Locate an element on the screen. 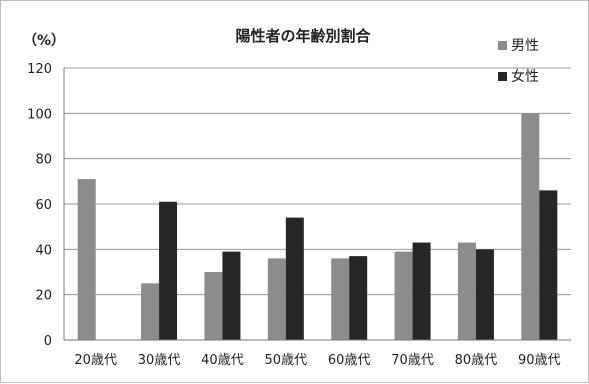 The image size is (589, 384). y-tick-label: 120 is located at coordinates (39, 69).